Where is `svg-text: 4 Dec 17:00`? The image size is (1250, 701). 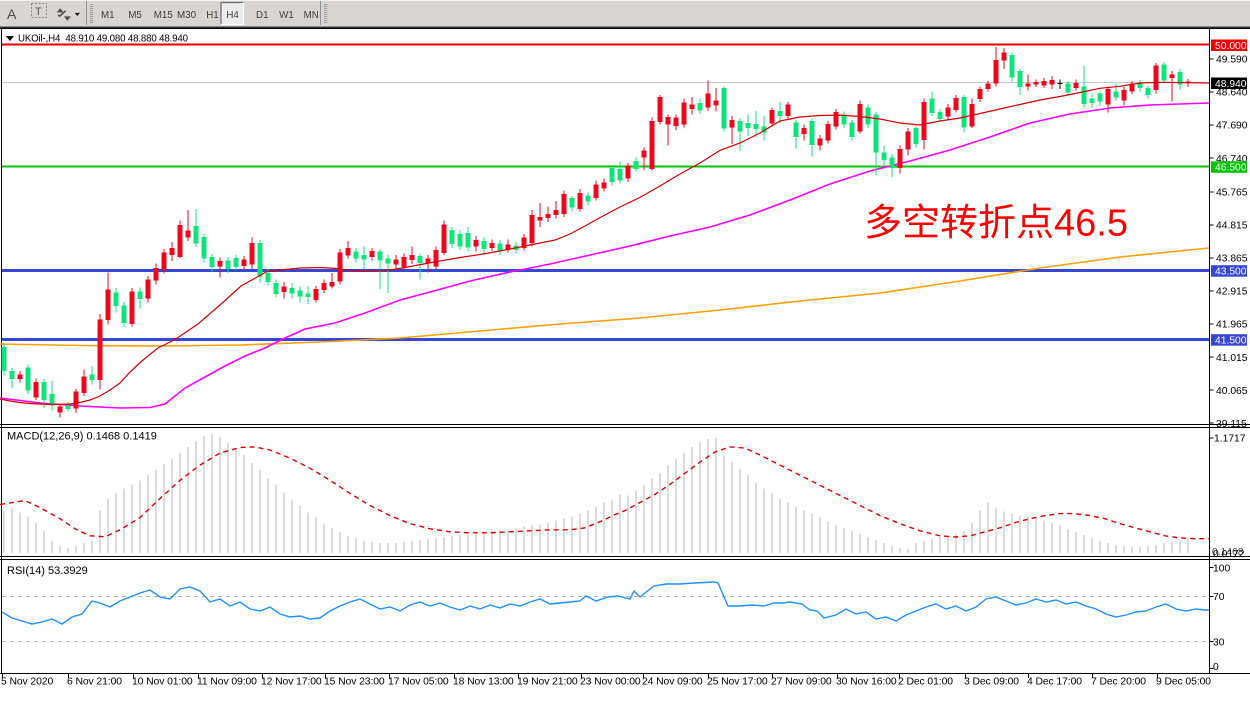
svg-text: 4 Dec 17:00 is located at coordinates (1054, 682).